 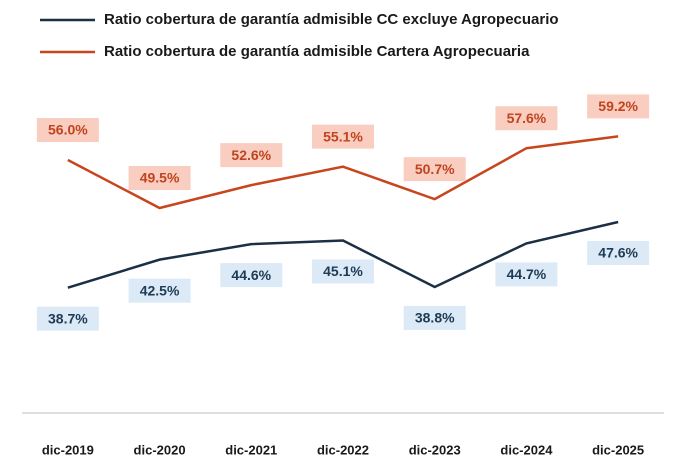 I want to click on x-tick-label: dic-2025, so click(x=618, y=449).